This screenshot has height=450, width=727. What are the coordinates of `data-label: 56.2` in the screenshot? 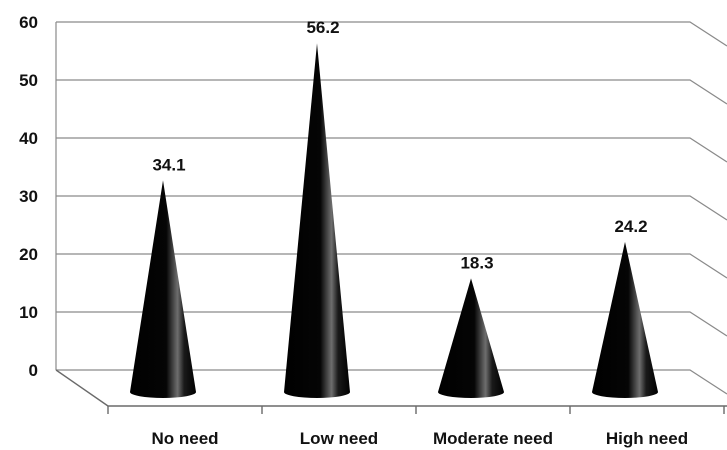 It's located at (322, 27).